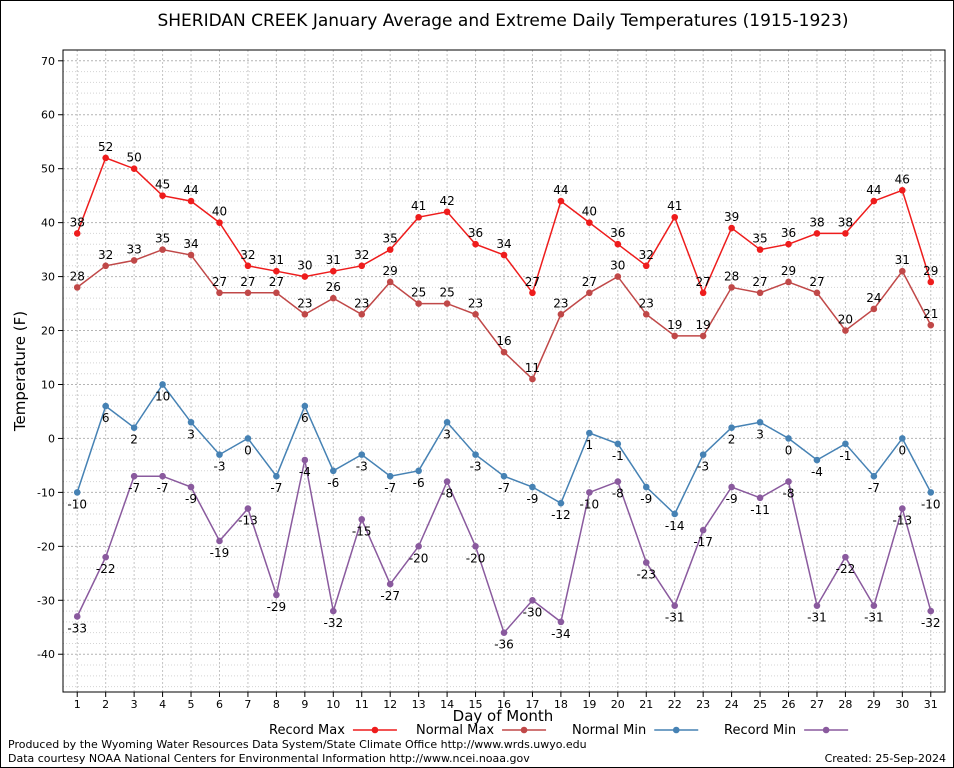 The image size is (954, 768). What do you see at coordinates (760, 434) in the screenshot?
I see `normal-min-data-label: 3` at bounding box center [760, 434].